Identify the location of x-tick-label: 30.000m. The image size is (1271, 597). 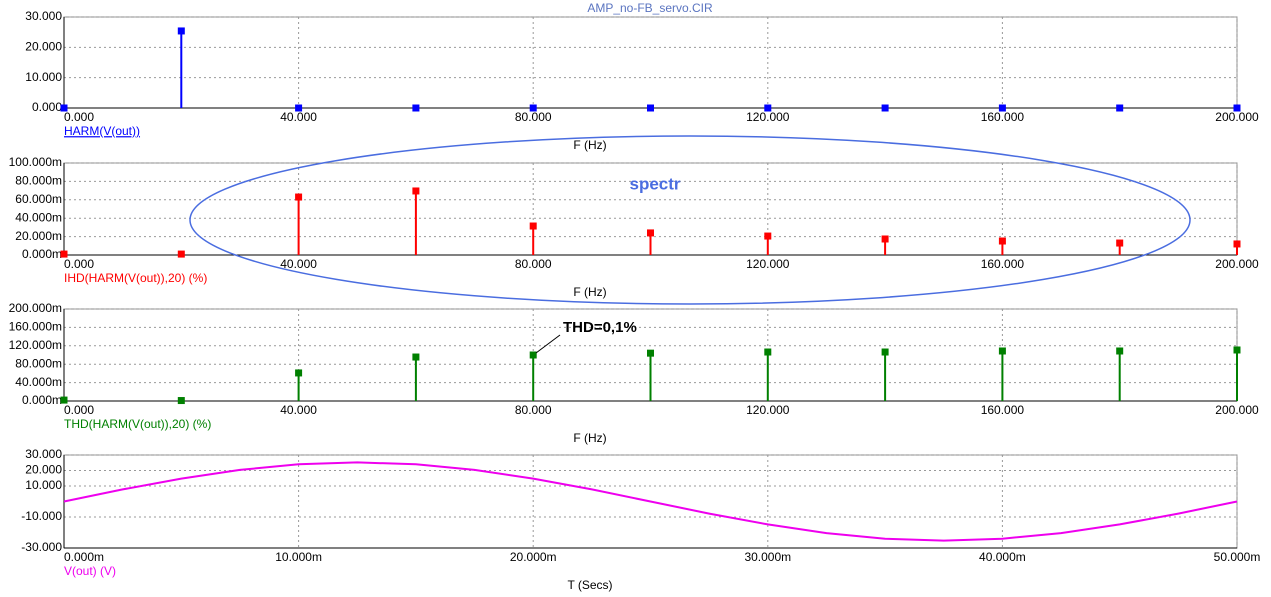
(767, 557).